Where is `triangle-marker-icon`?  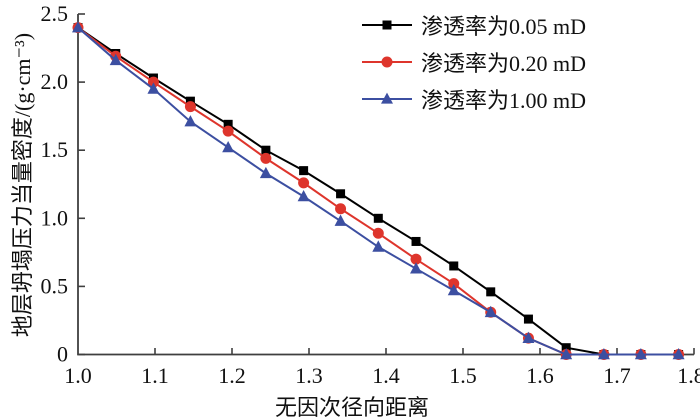
triangle-marker-icon is located at coordinates (387, 98).